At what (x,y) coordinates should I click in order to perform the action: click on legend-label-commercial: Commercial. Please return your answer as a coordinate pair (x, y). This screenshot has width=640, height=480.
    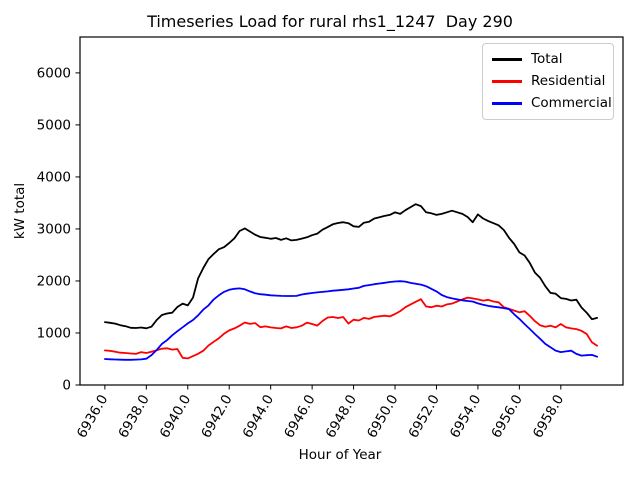
    Looking at the image, I should click on (571, 103).